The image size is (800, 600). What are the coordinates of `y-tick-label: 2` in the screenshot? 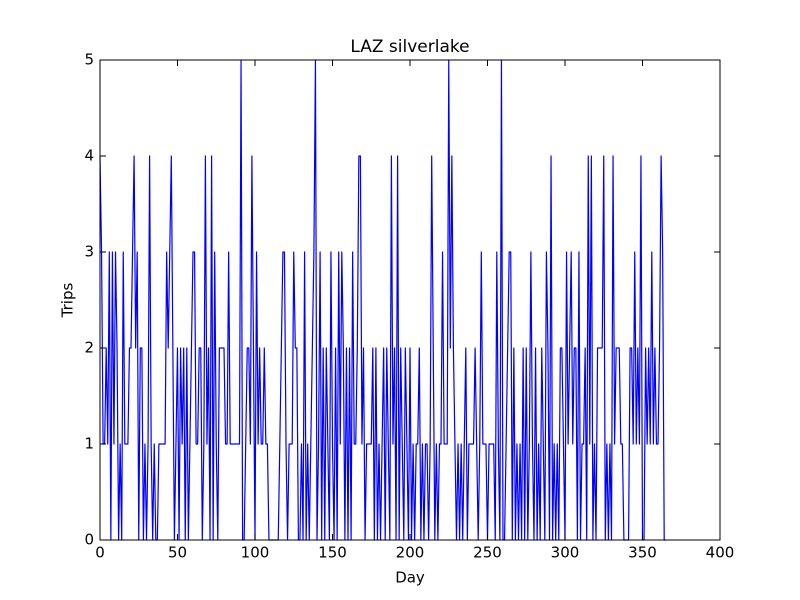 It's located at (89, 348).